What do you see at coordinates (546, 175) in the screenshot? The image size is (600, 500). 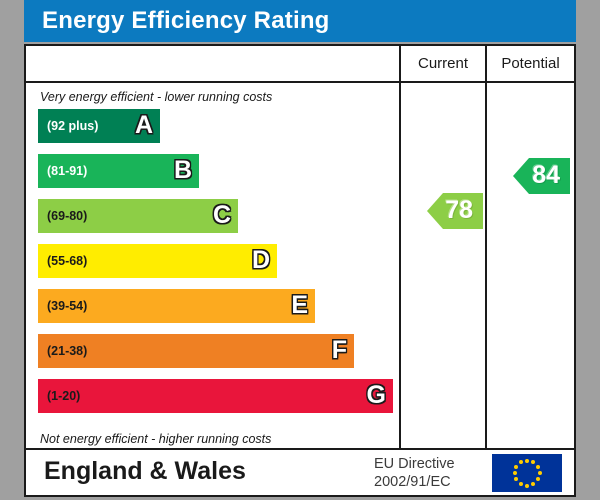 I see `potential-rating-value: 84` at bounding box center [546, 175].